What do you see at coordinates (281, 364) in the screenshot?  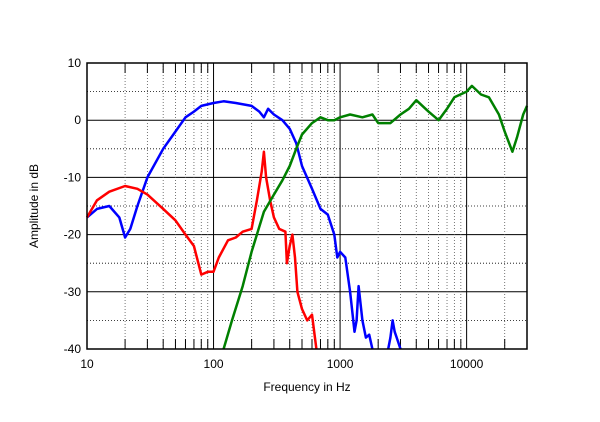 I see `x-tick-labels: 10 100 1000 10000` at bounding box center [281, 364].